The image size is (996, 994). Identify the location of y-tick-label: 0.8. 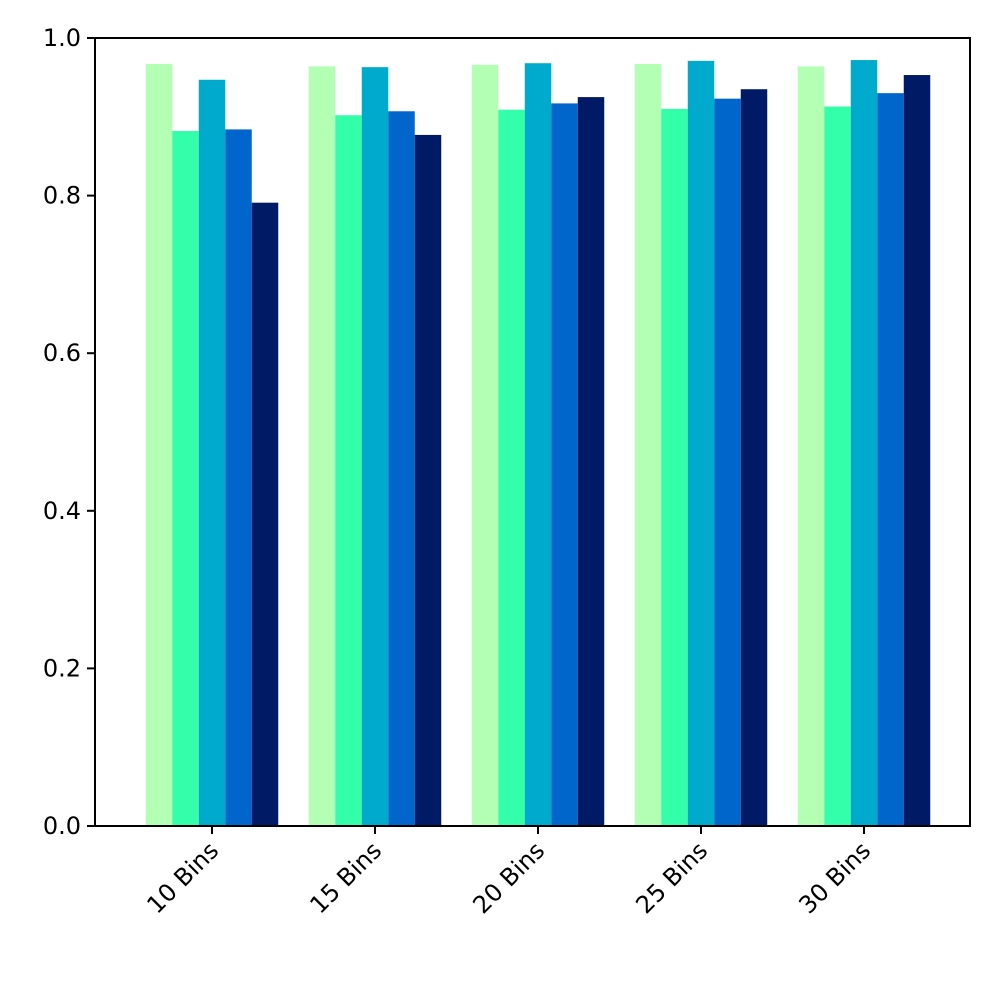
(62, 196).